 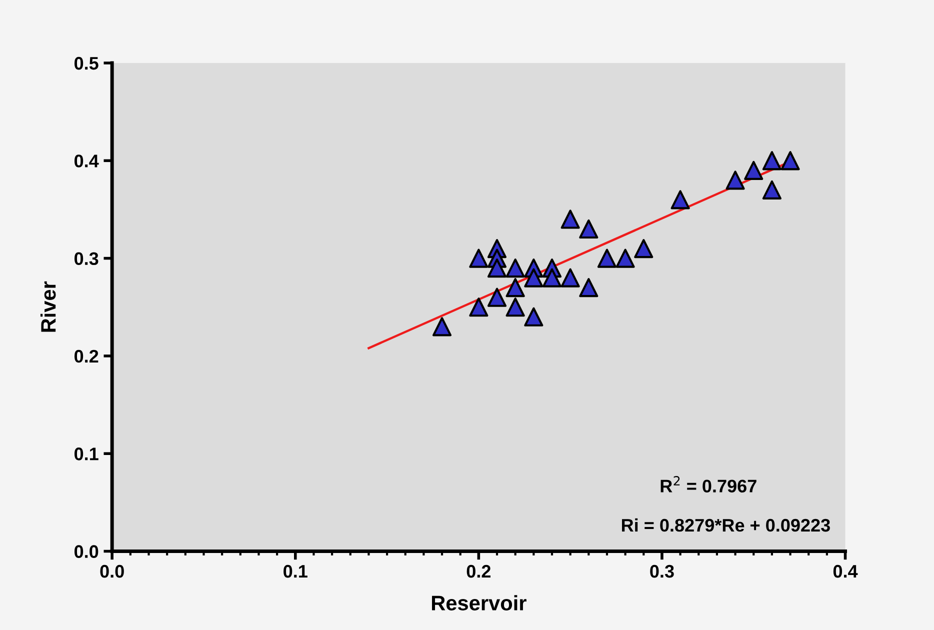 I want to click on y-tick-label: 0.2, so click(x=86, y=356).